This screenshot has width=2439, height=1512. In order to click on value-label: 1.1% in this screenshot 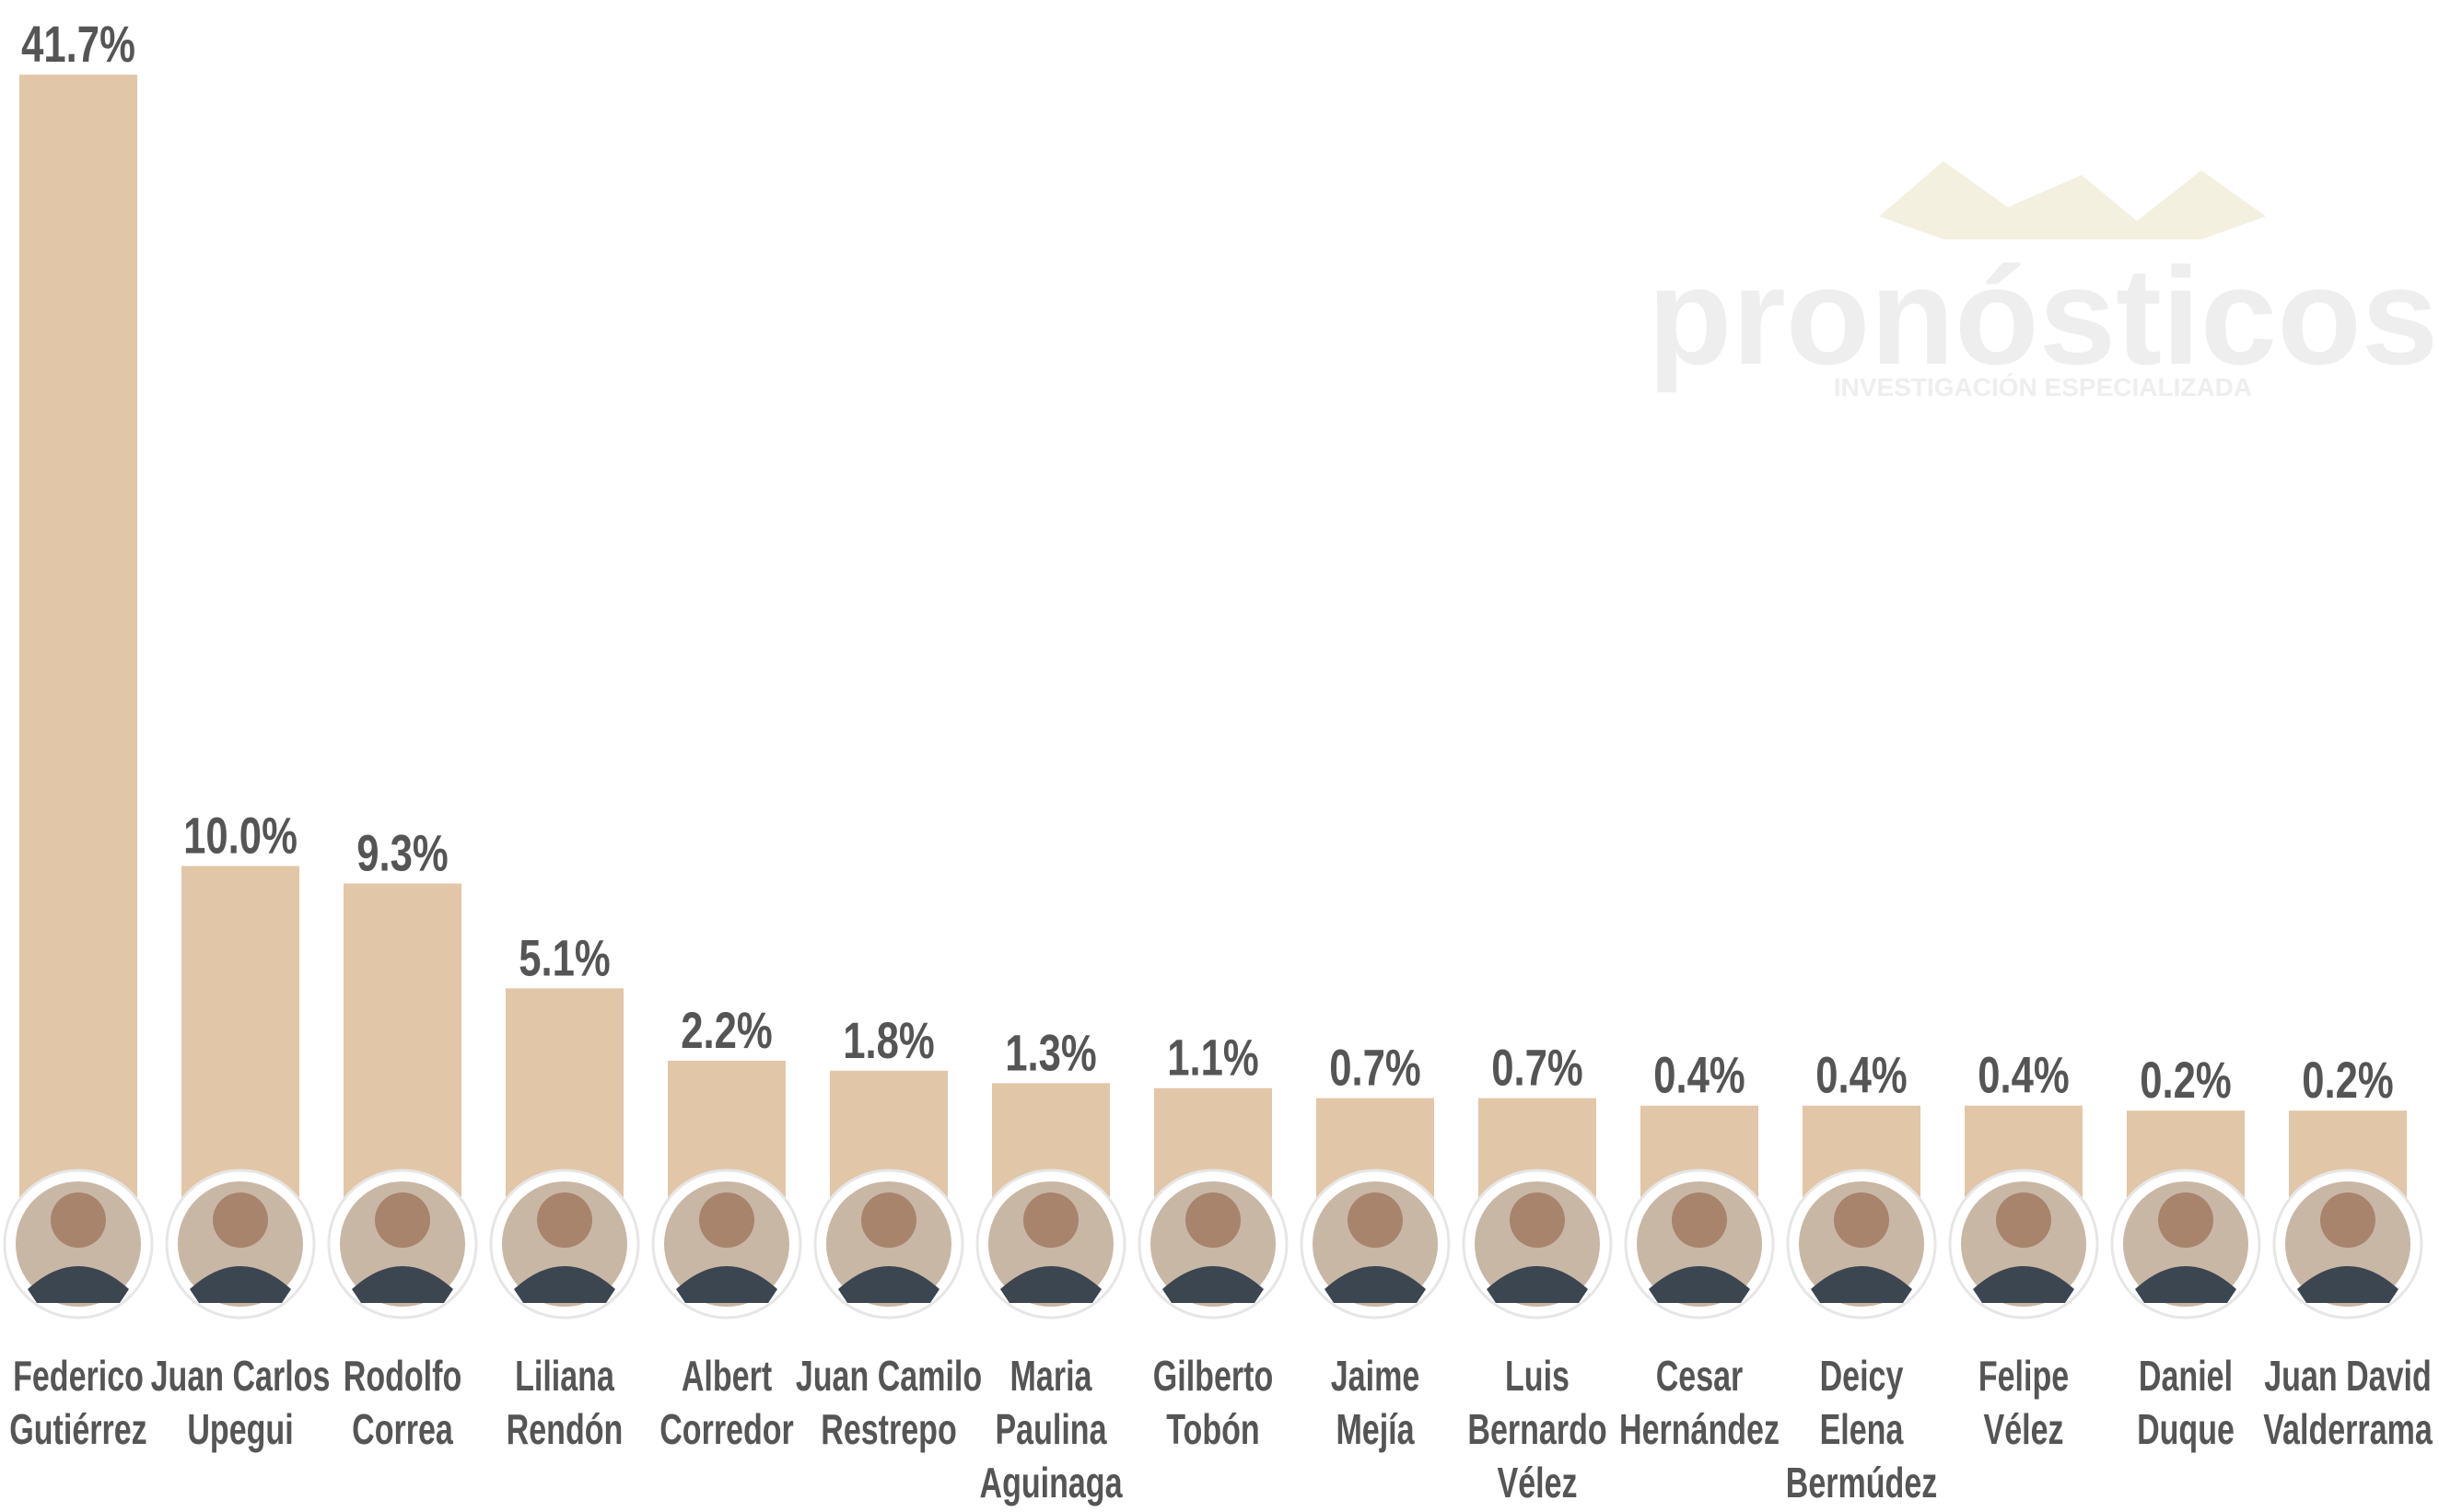, I will do `click(1213, 1058)`.